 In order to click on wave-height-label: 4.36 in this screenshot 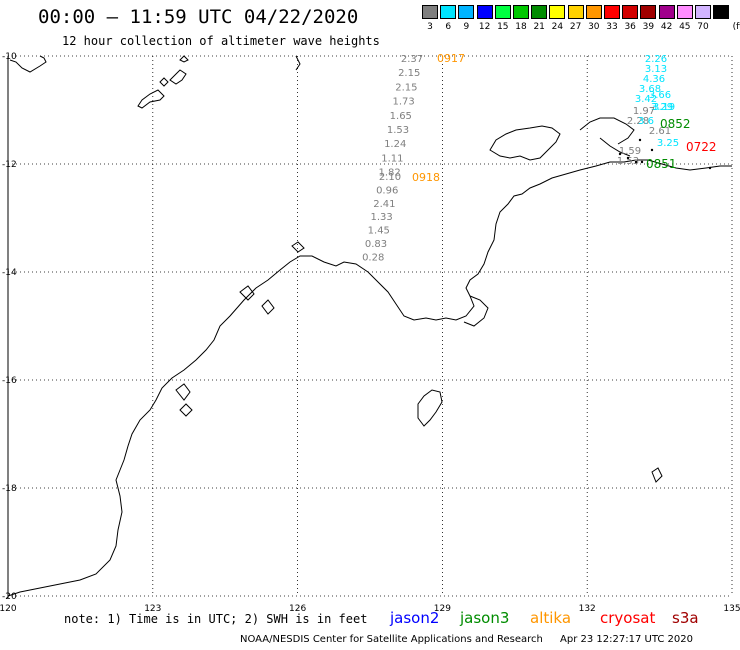, I will do `click(654, 79)`.